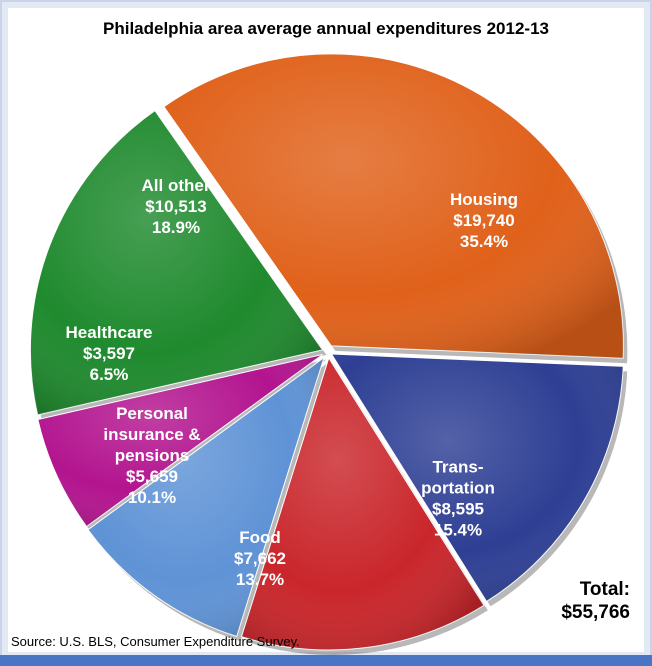 Image resolution: width=652 pixels, height=666 pixels. I want to click on slice-label: All other $10,513 18.9%, so click(176, 206).